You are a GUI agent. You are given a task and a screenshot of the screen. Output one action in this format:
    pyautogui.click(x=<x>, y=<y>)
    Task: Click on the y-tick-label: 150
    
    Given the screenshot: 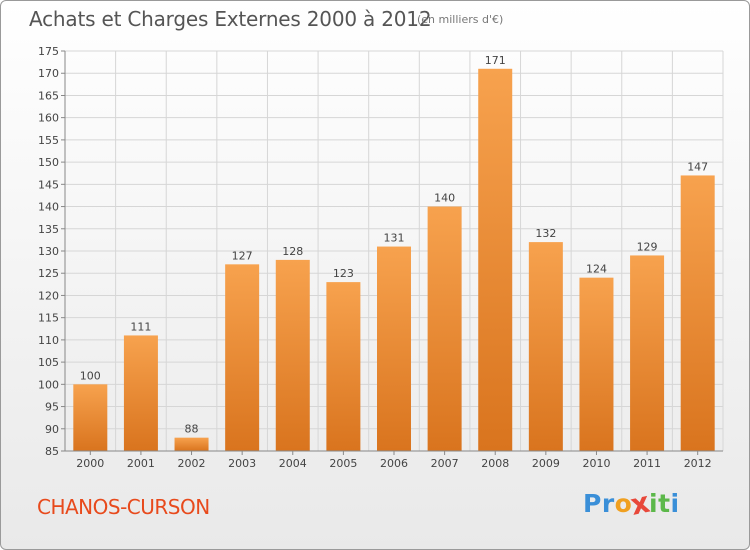 What is the action you would take?
    pyautogui.click(x=48, y=162)
    